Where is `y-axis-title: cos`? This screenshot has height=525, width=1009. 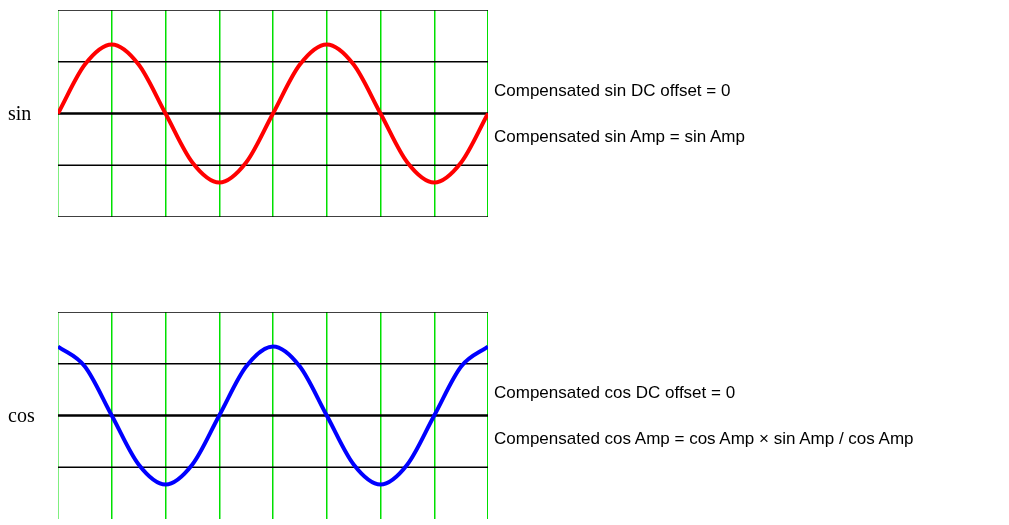
y-axis-title: cos is located at coordinates (22, 415).